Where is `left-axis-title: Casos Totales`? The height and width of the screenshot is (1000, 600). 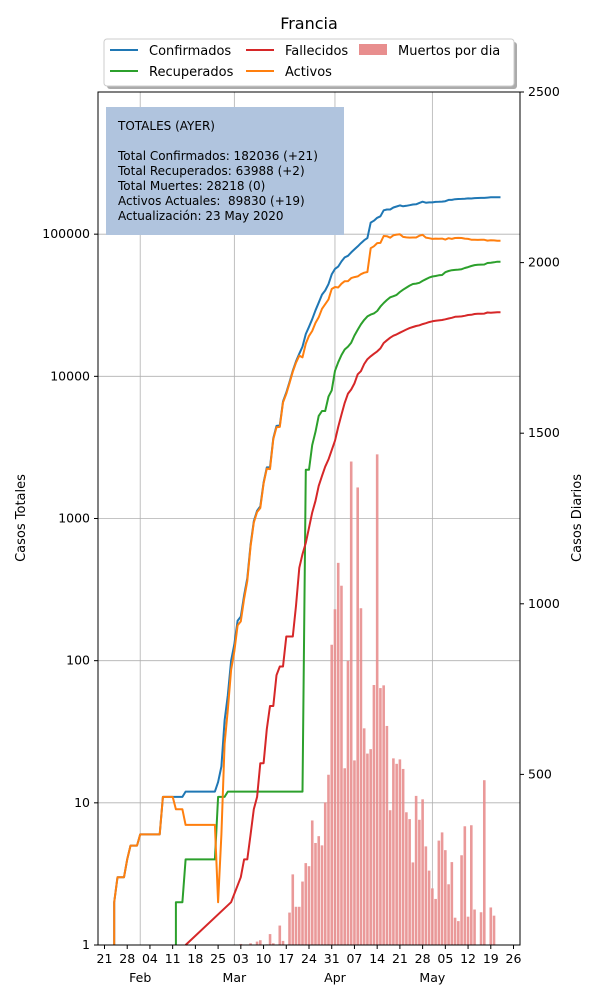
left-axis-title: Casos Totales is located at coordinates (21, 518).